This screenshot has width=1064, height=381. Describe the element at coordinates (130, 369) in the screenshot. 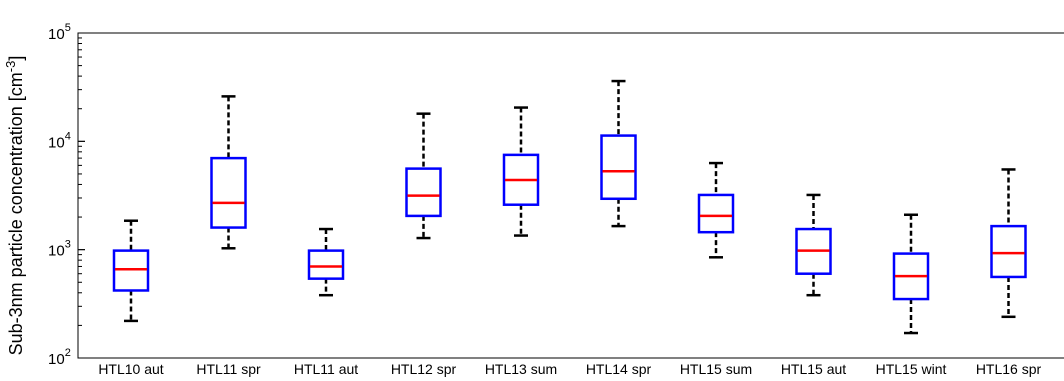

I see `x-category-label: HTL10 aut` at that location.